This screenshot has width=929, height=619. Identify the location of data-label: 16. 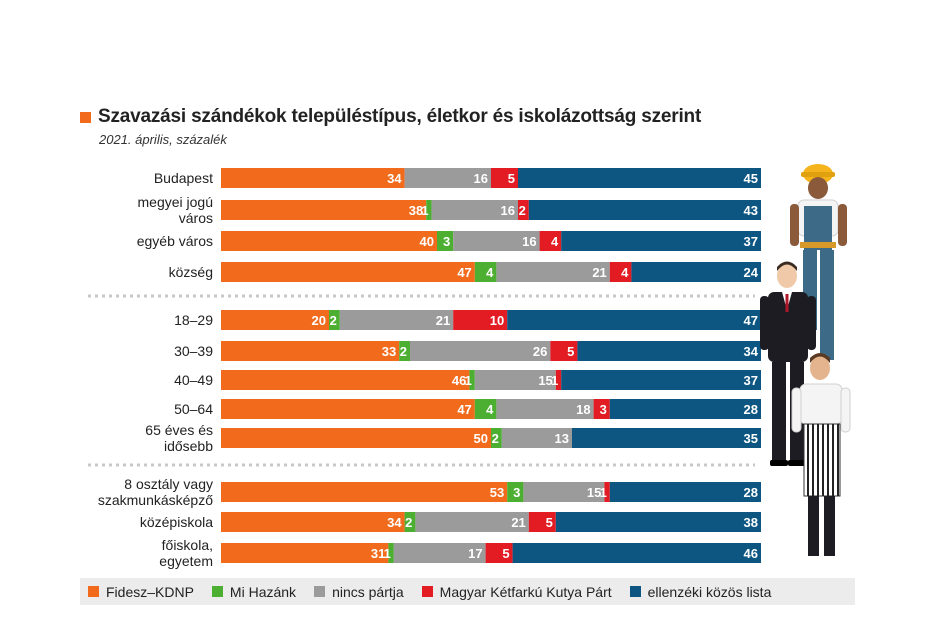
(481, 178).